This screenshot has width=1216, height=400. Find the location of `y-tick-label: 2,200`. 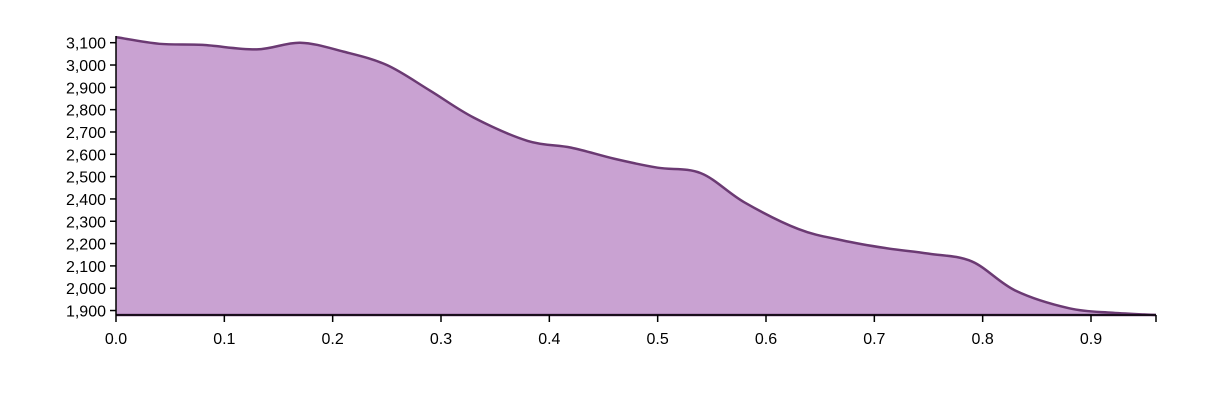

y-tick-label: 2,200 is located at coordinates (86, 245).